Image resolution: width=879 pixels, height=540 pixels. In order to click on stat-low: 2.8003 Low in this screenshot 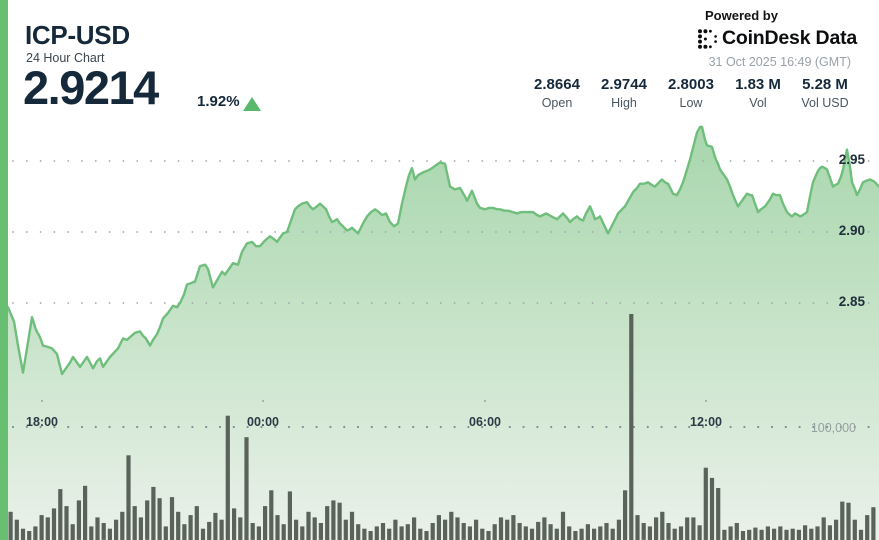, I will do `click(691, 93)`.